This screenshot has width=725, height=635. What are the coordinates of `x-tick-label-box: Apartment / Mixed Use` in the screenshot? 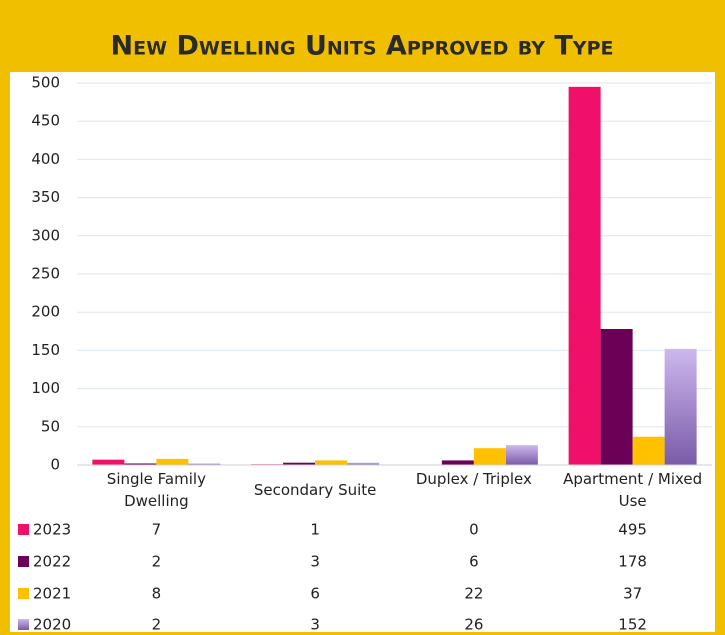 It's located at (633, 490).